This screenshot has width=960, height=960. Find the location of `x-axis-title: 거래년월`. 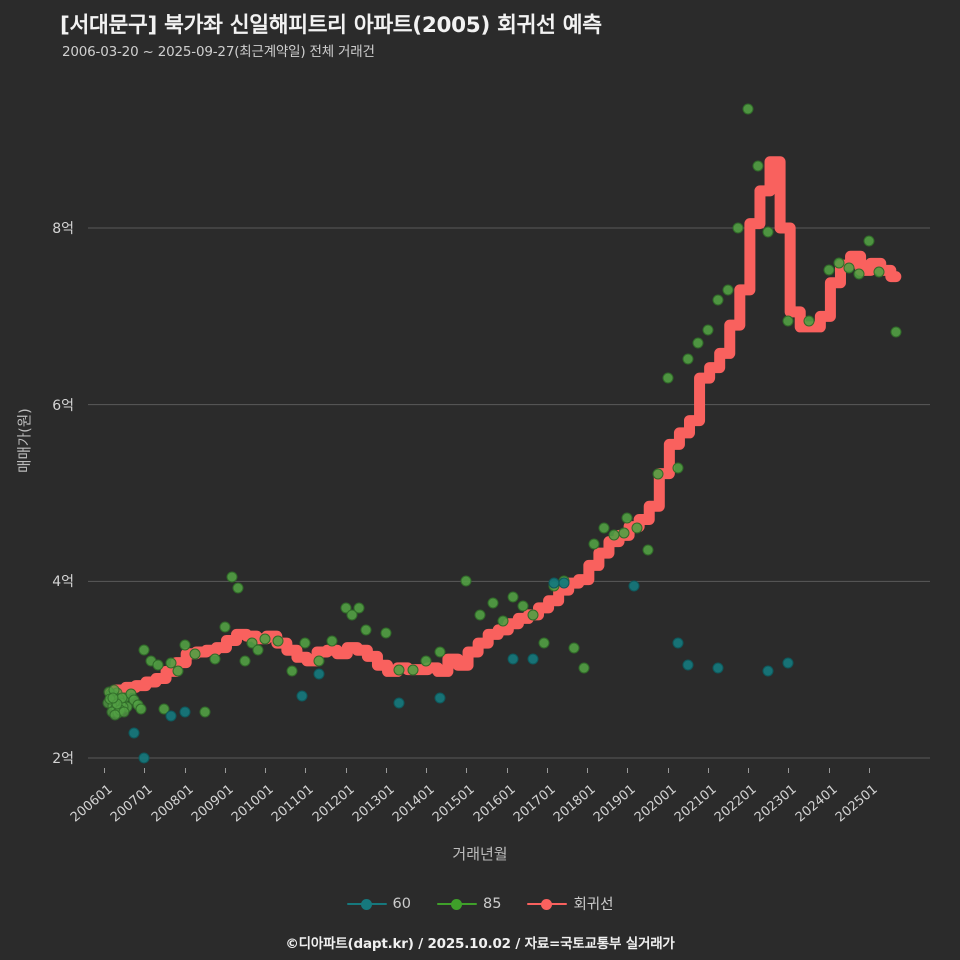

x-axis-title: 거래년월 is located at coordinates (480, 854).